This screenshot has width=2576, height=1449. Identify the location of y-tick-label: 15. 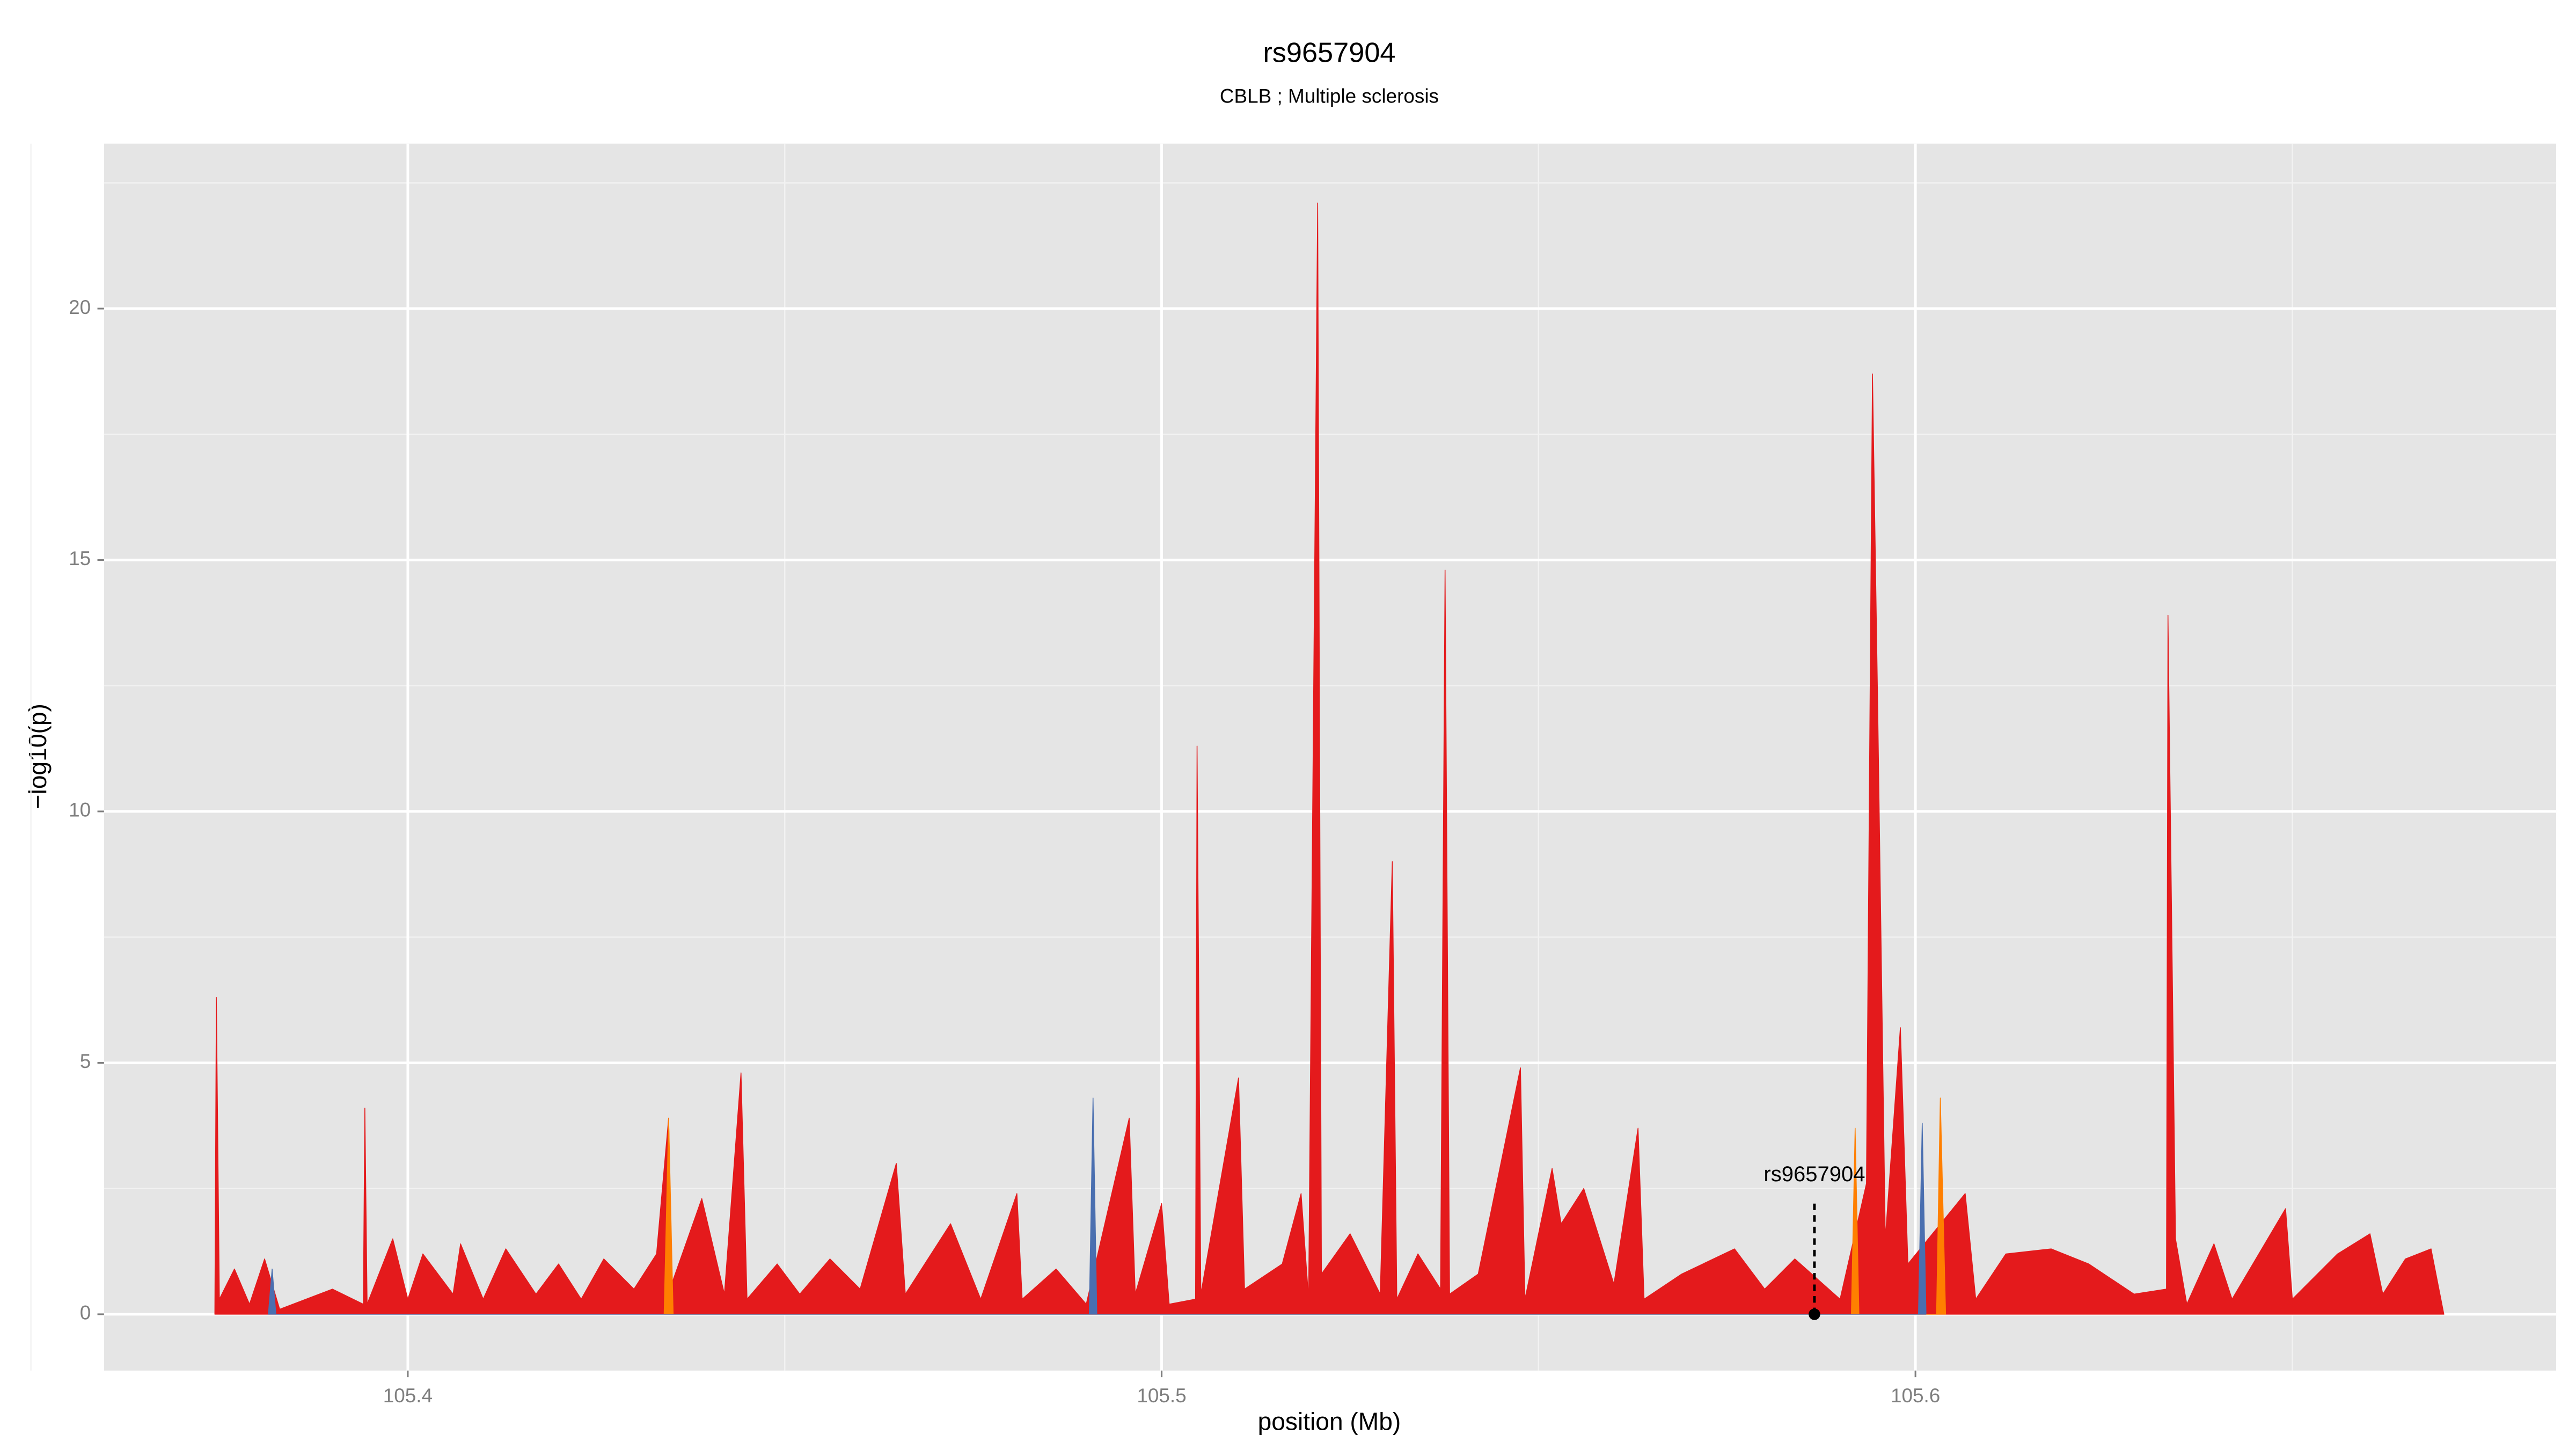
(80, 558).